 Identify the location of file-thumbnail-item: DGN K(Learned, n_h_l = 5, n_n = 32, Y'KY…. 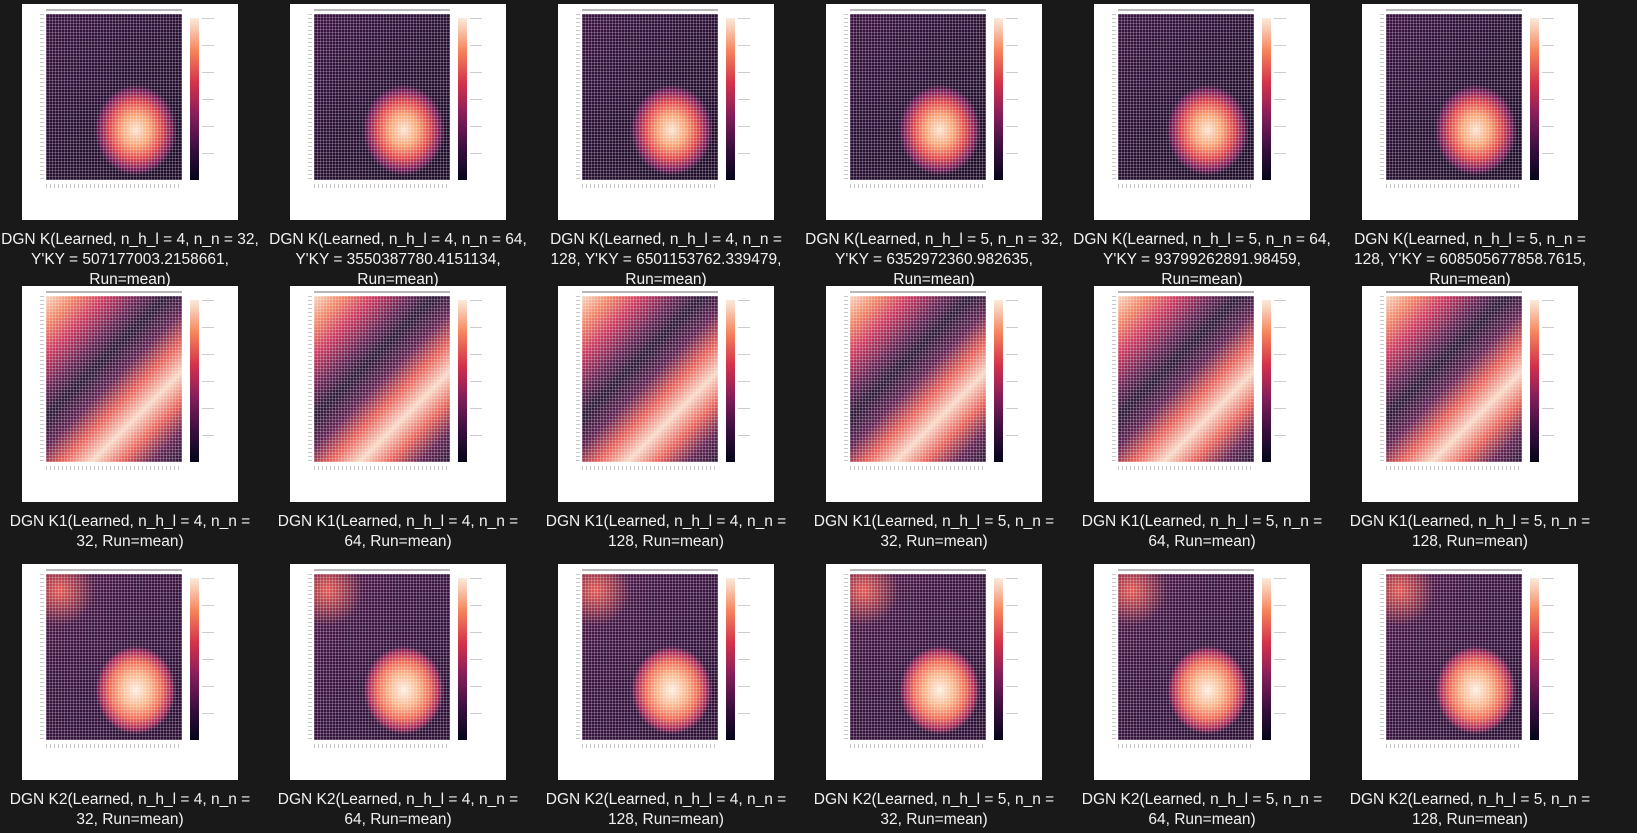
(934, 147).